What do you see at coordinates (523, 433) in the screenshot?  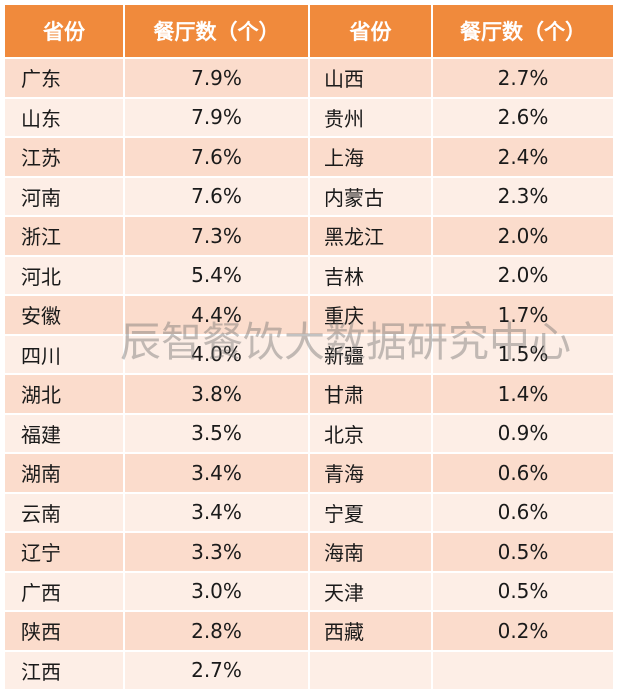 I see `share-cell: 0.9%` at bounding box center [523, 433].